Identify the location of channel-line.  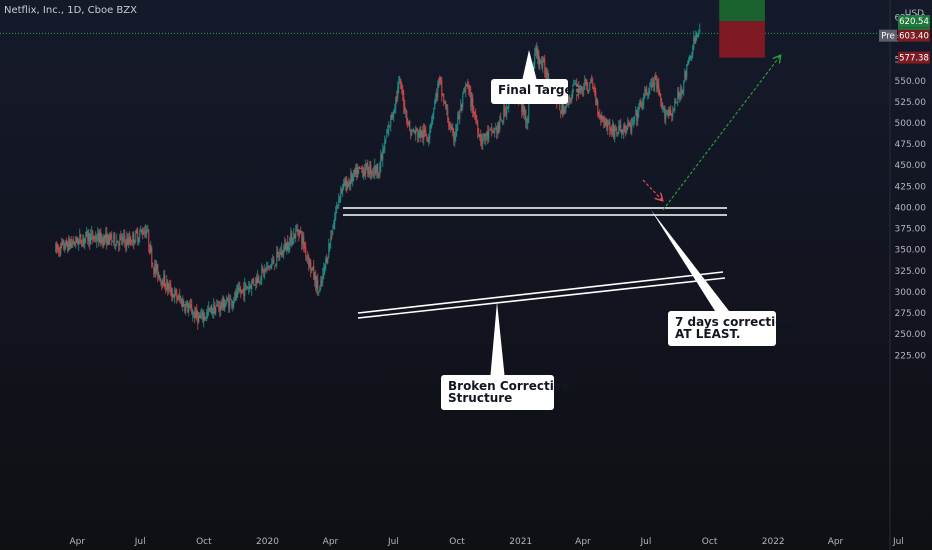
(541, 298).